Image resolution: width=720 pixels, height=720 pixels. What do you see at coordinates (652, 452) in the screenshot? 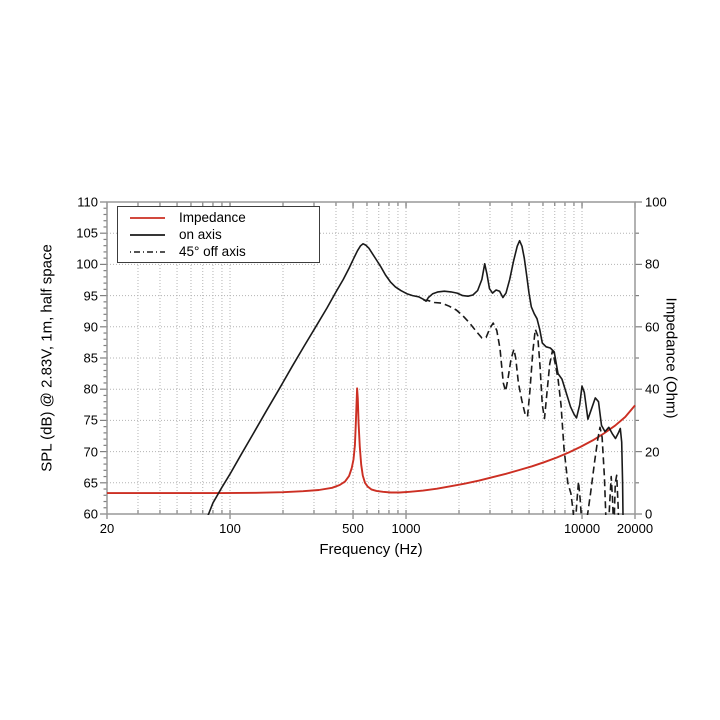
I see `y-right-tick-label: 20` at bounding box center [652, 452].